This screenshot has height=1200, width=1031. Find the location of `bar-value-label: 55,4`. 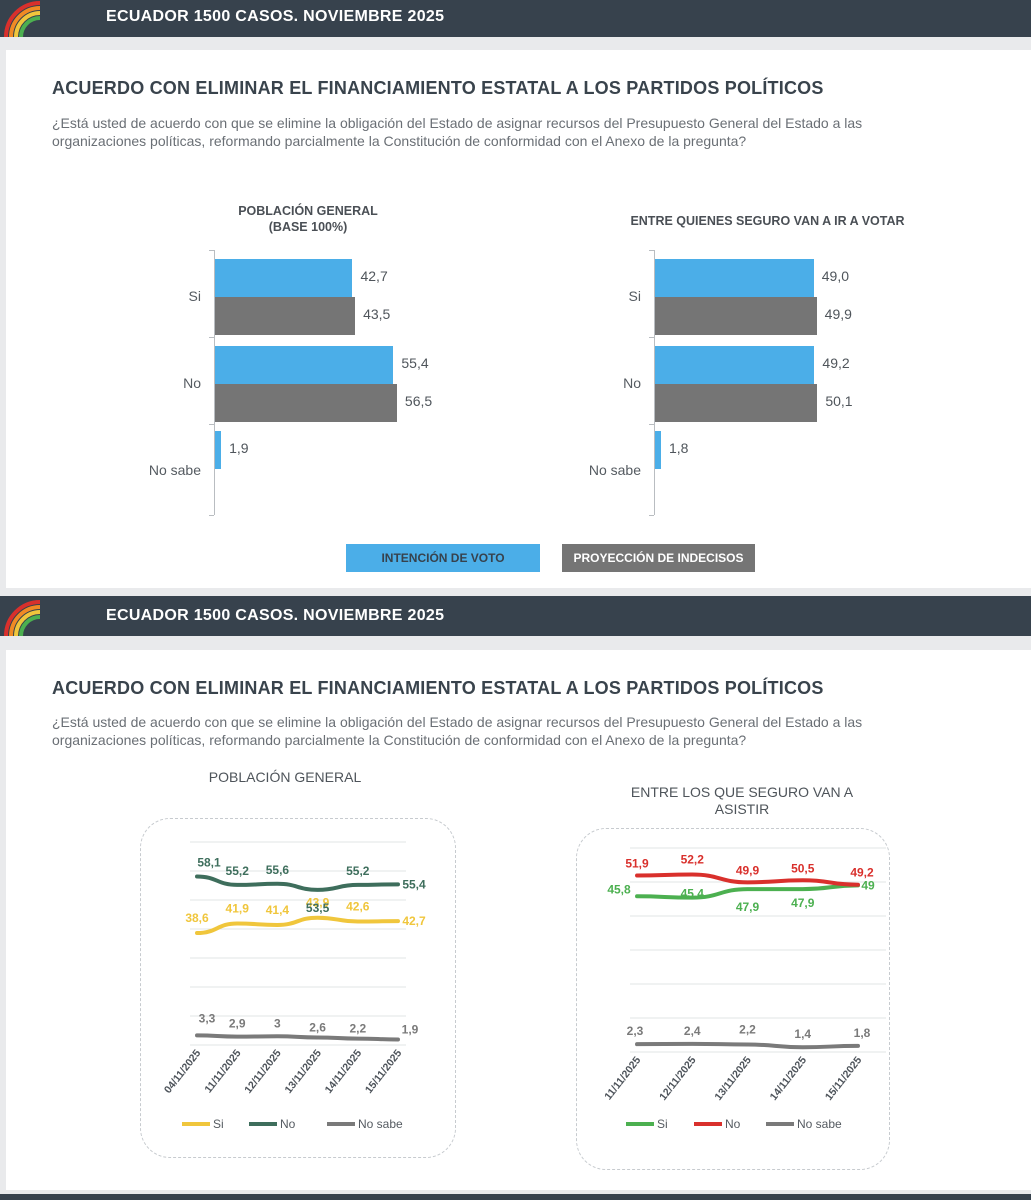

bar-value-label: 55,4 is located at coordinates (415, 363).